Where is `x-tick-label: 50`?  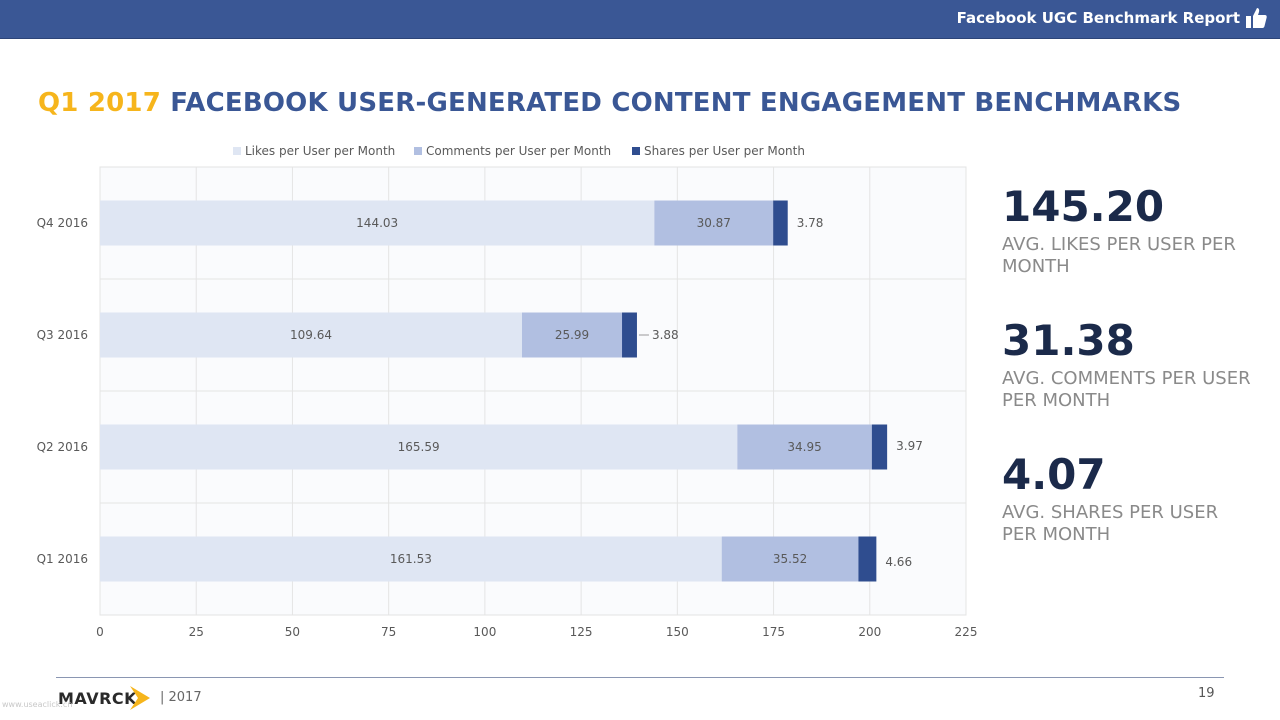
x-tick-label: 50 is located at coordinates (292, 632).